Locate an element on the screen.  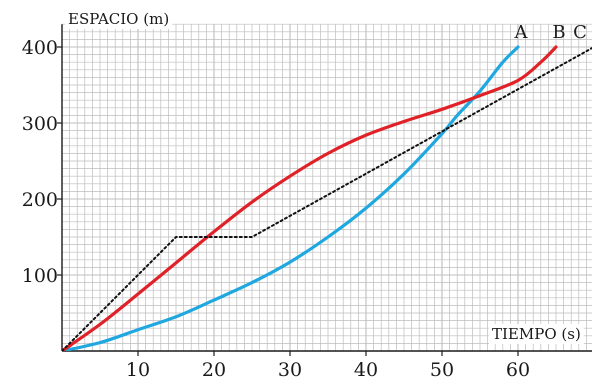
x-tick-label: 30 is located at coordinates (290, 369).